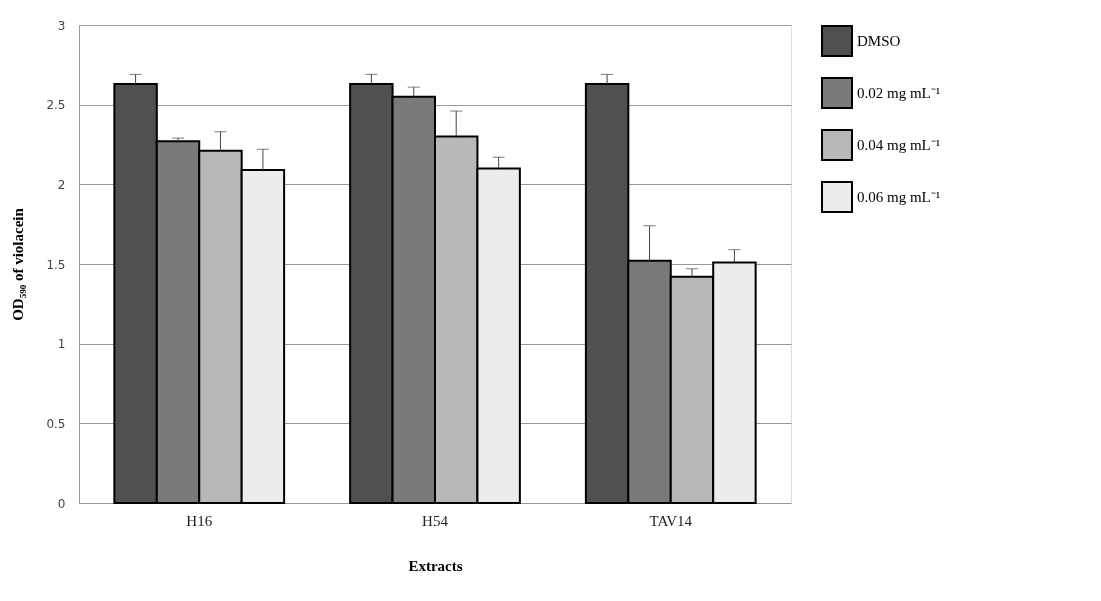  Describe the element at coordinates (879, 41) in the screenshot. I see `legend-label: DMSO` at that location.